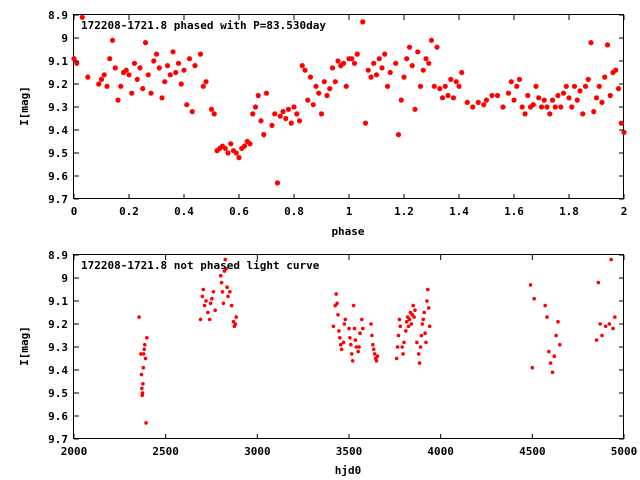 This screenshot has height=480, width=640. Describe the element at coordinates (58, 416) in the screenshot. I see `unphased-y-tick-label: 9.6` at that location.